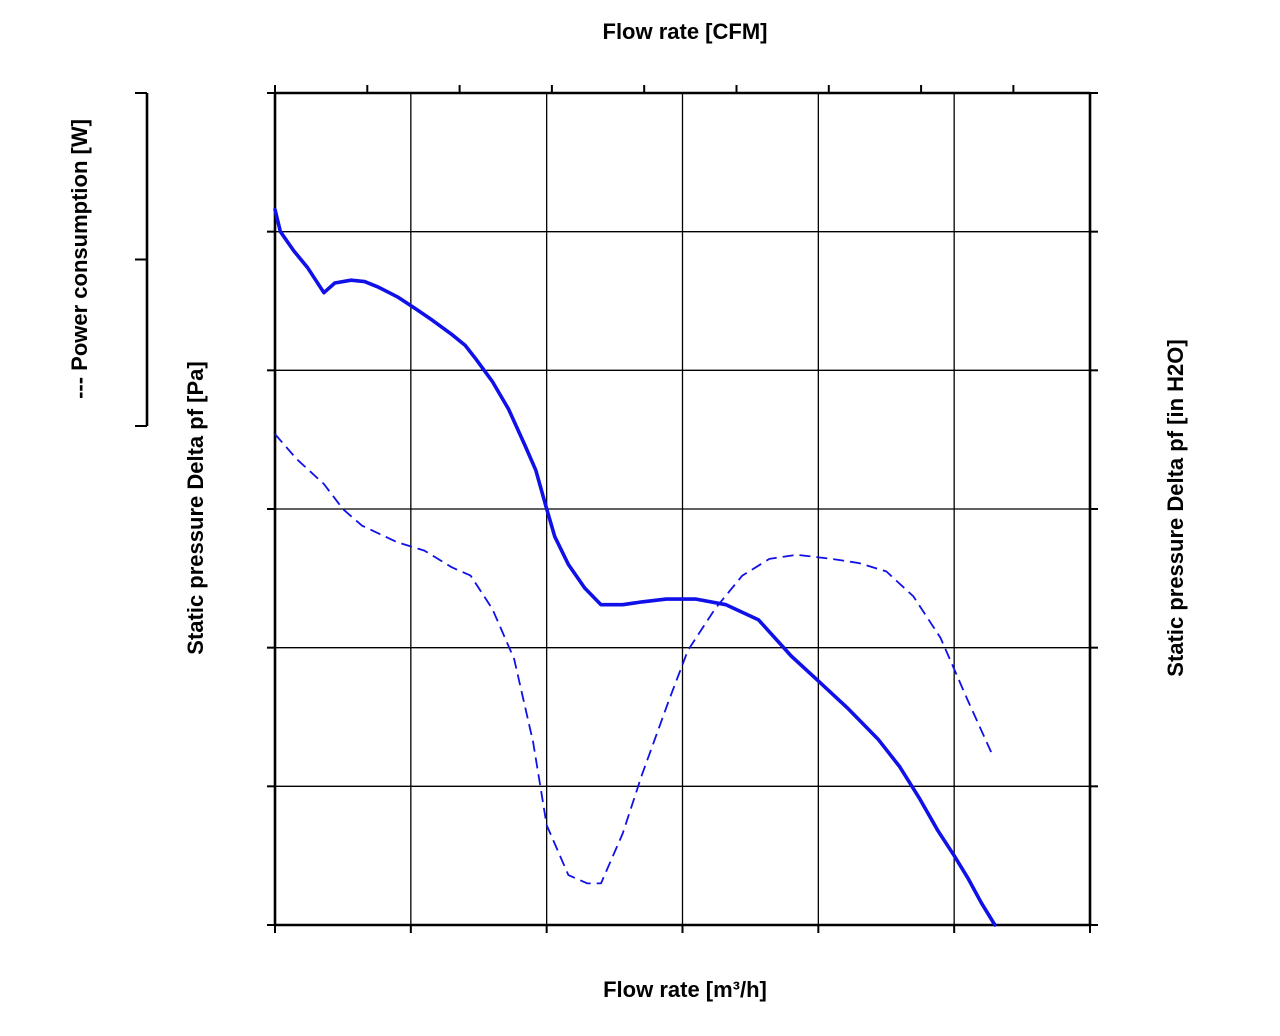 This screenshot has height=1036, width=1280. Describe the element at coordinates (1175, 507) in the screenshot. I see `y-right-axis-title: Static pressure Delta pf [in H2O]` at that location.